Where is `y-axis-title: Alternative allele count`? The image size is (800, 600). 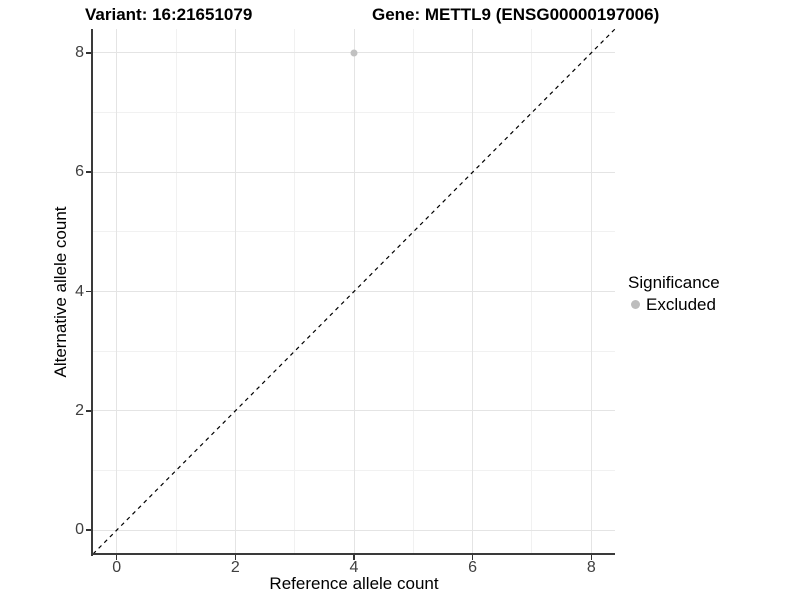 y-axis-title: Alternative allele count is located at coordinates (60, 291).